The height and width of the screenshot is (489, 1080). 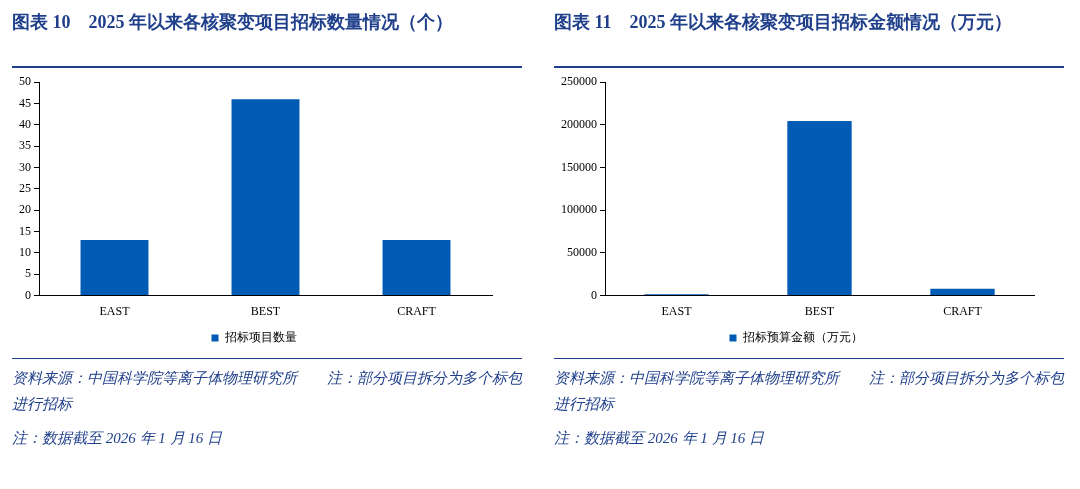 I want to click on y-tick-label: 30, so click(x=25, y=166).